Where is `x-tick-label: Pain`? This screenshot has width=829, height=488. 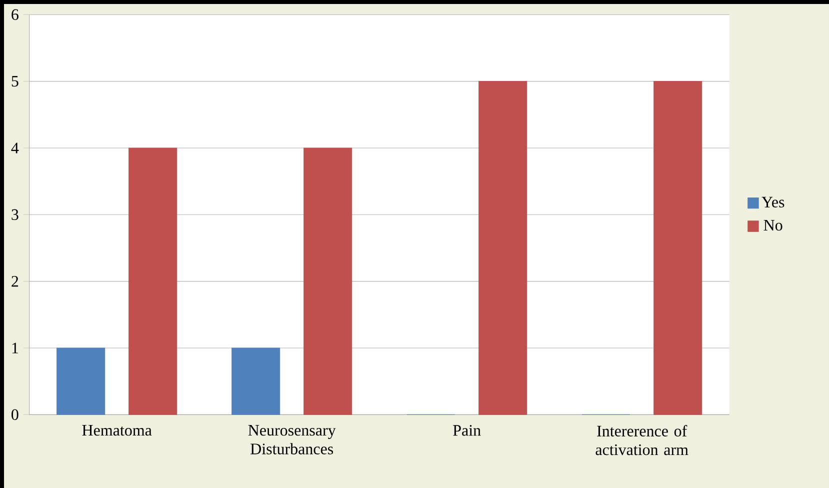
x-tick-label: Pain is located at coordinates (467, 430).